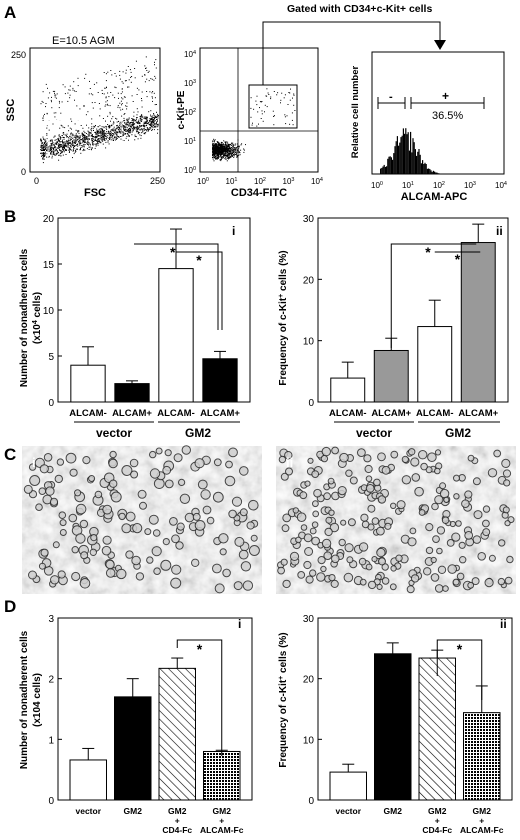 The height and width of the screenshot is (840, 520). I want to click on significance-bracket, so click(176, 286).